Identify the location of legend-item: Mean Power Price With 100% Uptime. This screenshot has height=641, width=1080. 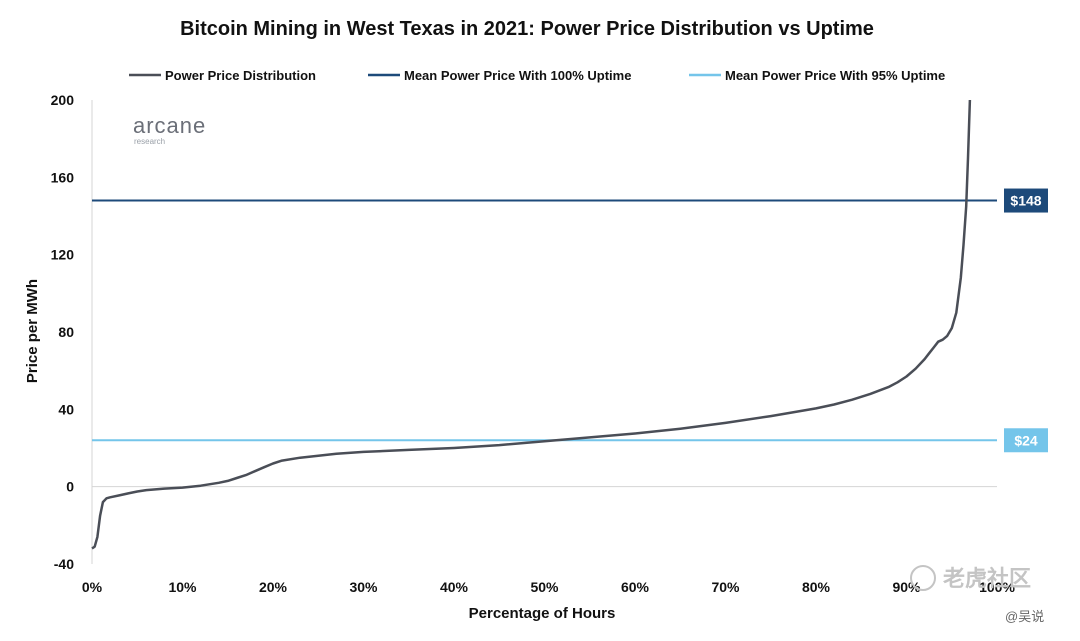
(499, 75).